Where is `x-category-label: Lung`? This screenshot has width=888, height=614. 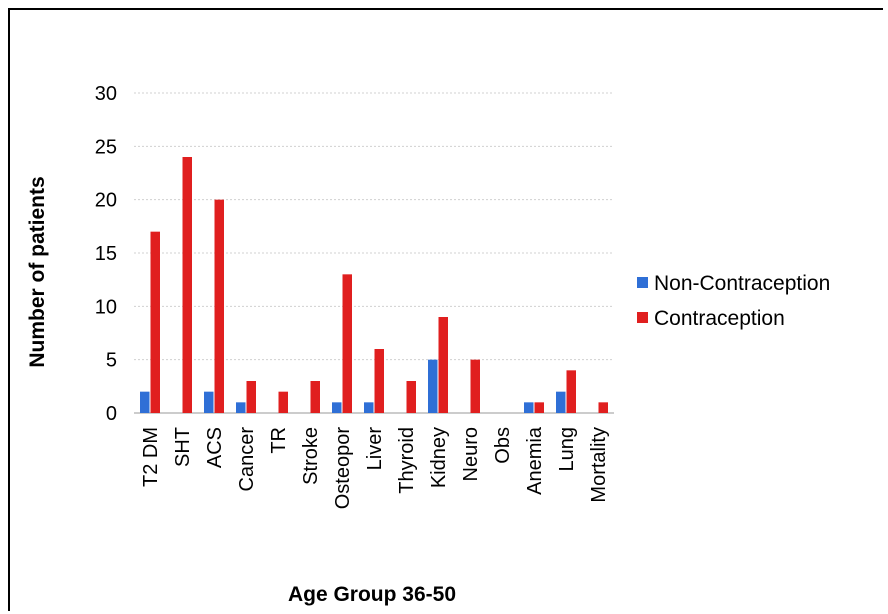
x-category-label: Lung is located at coordinates (567, 449).